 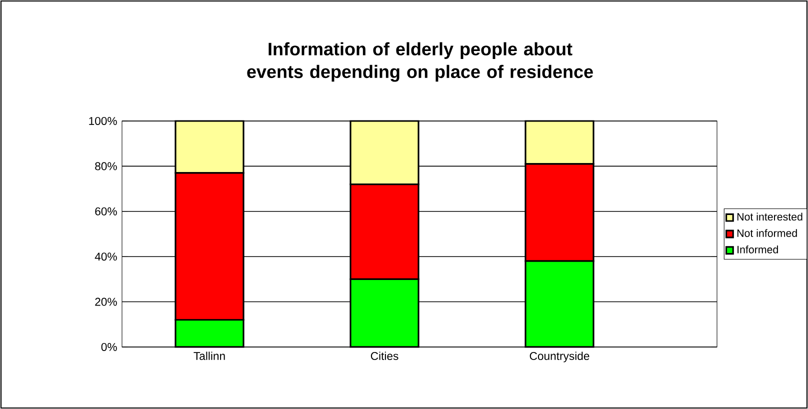 I want to click on chart-title: Information of elderly people about events depending on place of residence, so click(x=420, y=62).